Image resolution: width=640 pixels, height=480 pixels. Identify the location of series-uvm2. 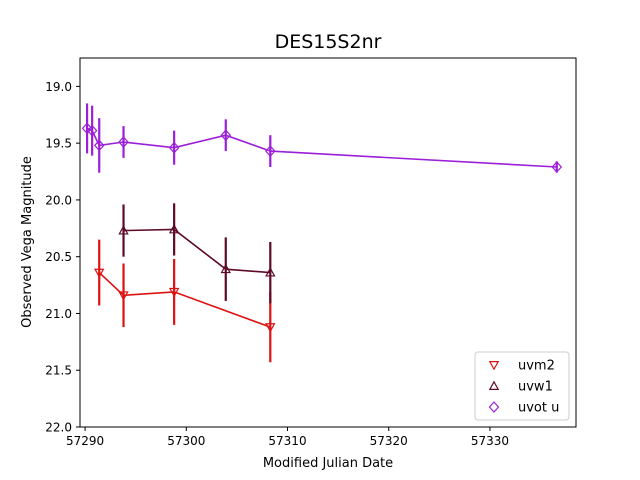
(185, 301).